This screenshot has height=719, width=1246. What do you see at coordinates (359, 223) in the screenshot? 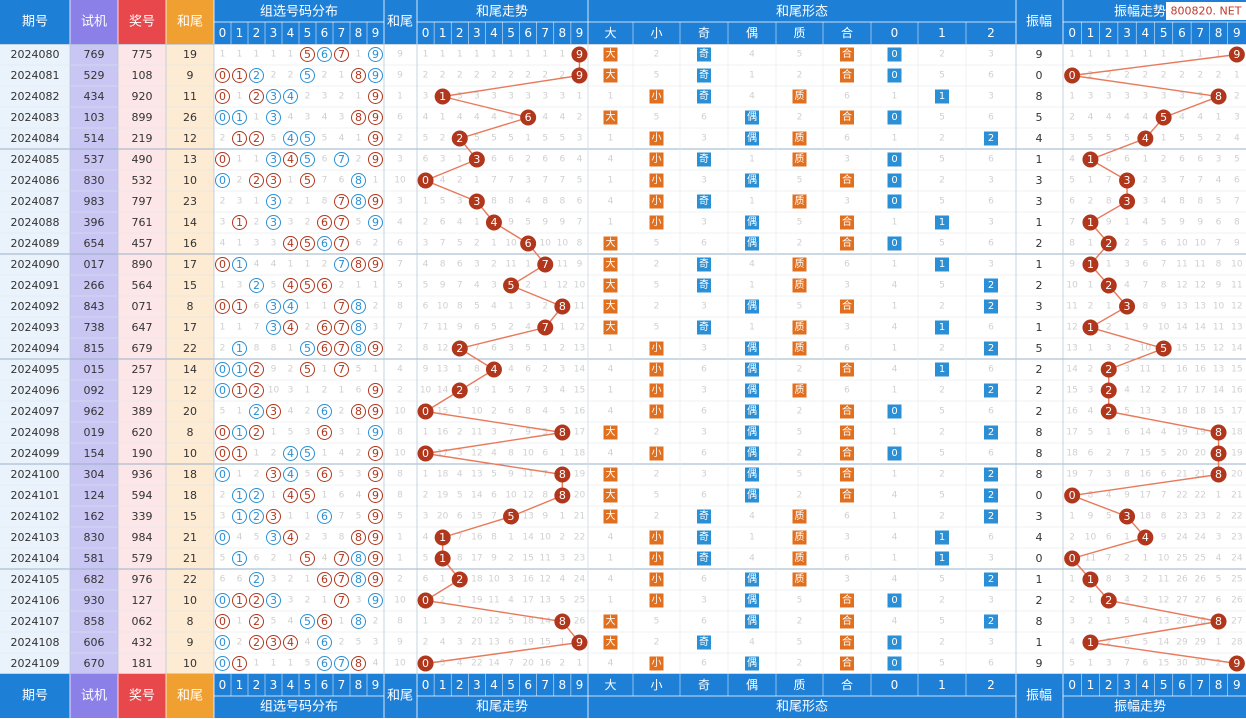
I see `dist-miss: 5` at bounding box center [359, 223].